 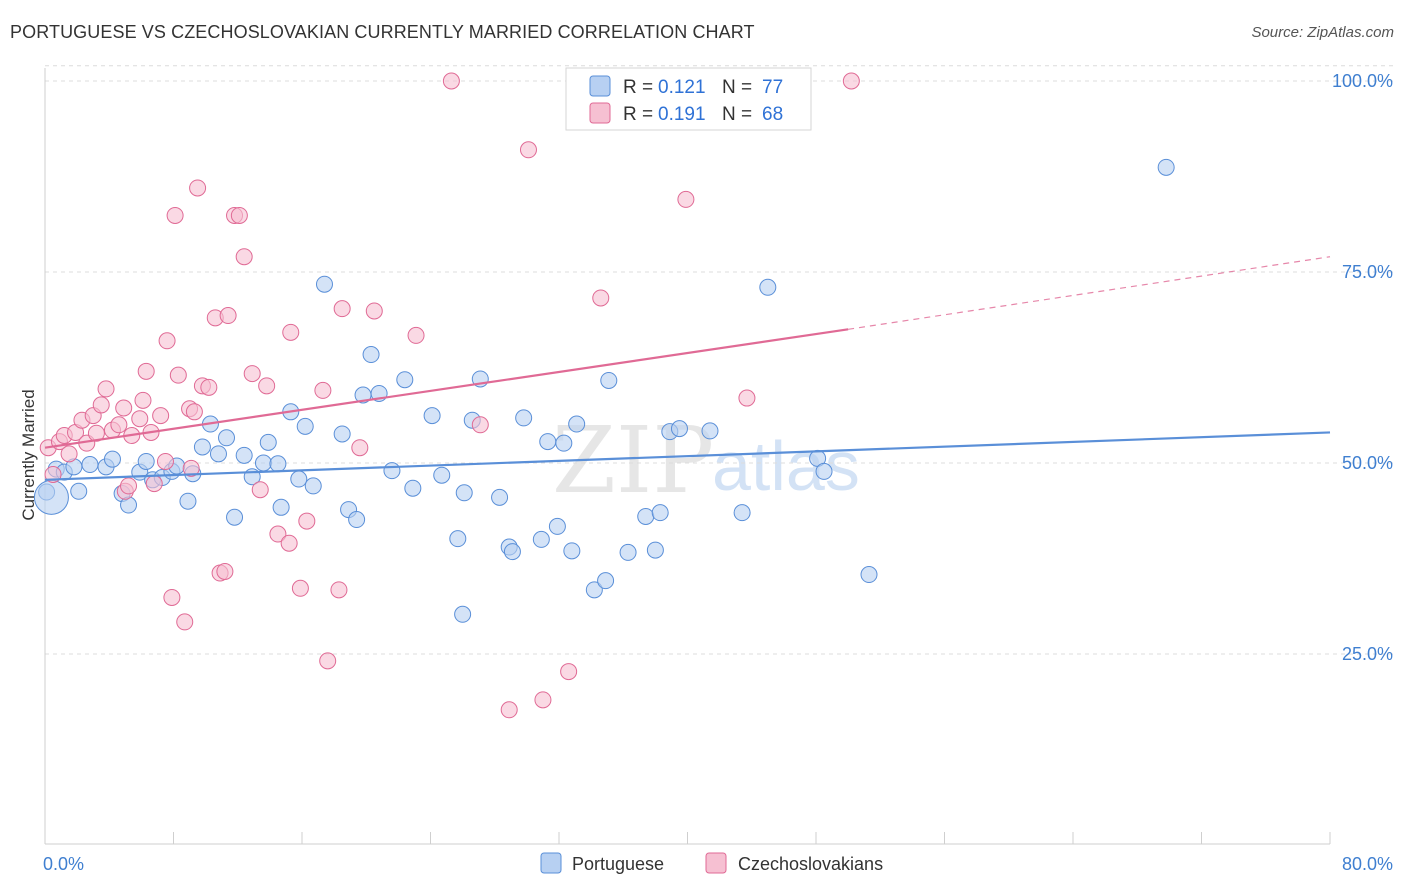 I want to click on watermark-atlas: atlas, so click(x=786, y=466).